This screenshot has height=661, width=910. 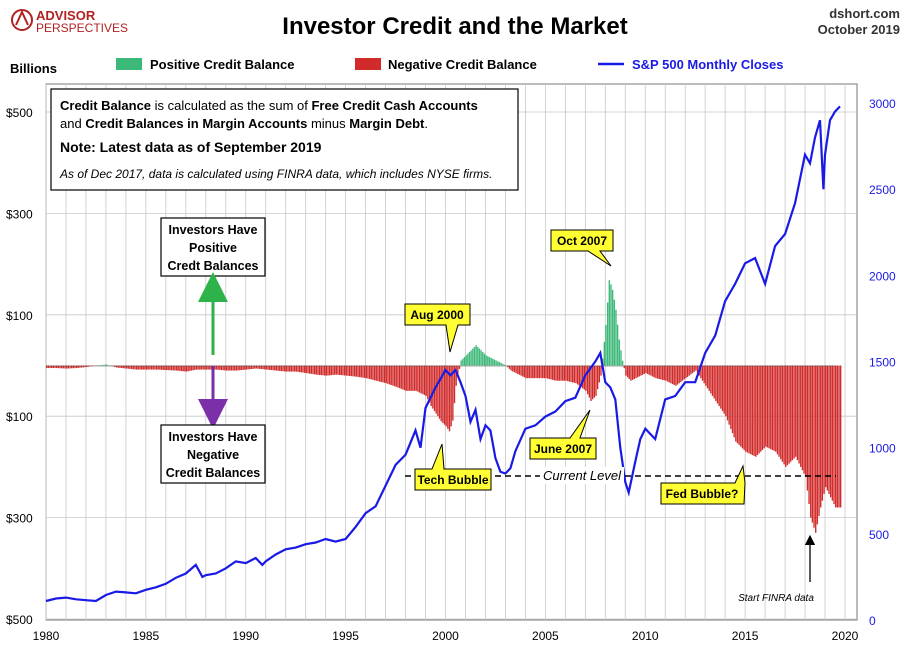 I want to click on y-right-tick-label: 500, so click(x=879, y=535).